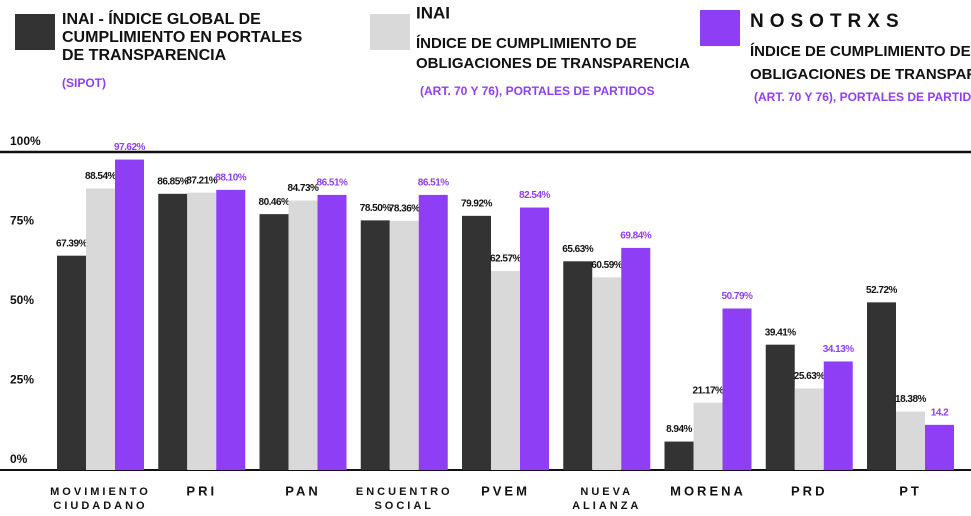 The width and height of the screenshot is (971, 516). Describe the element at coordinates (679, 429) in the screenshot. I see `value-label: 8.94%` at that location.